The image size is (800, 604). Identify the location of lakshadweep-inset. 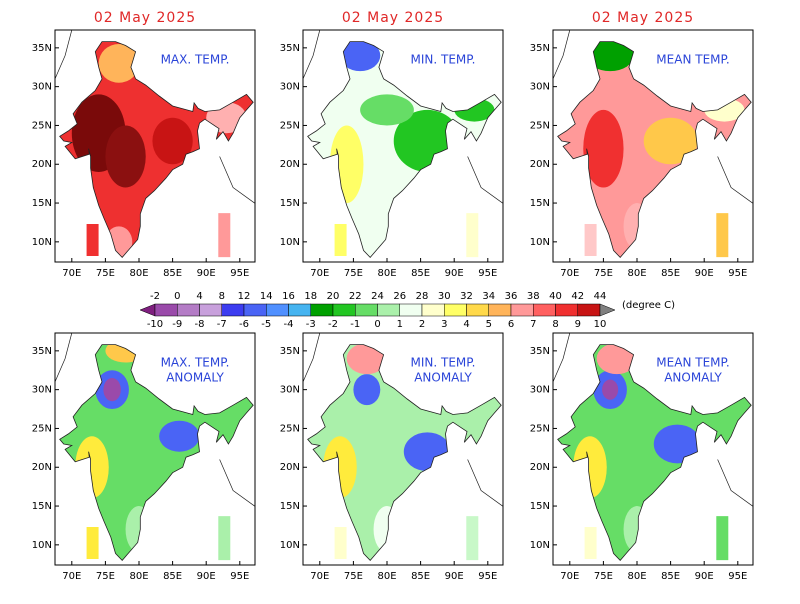
(340, 240).